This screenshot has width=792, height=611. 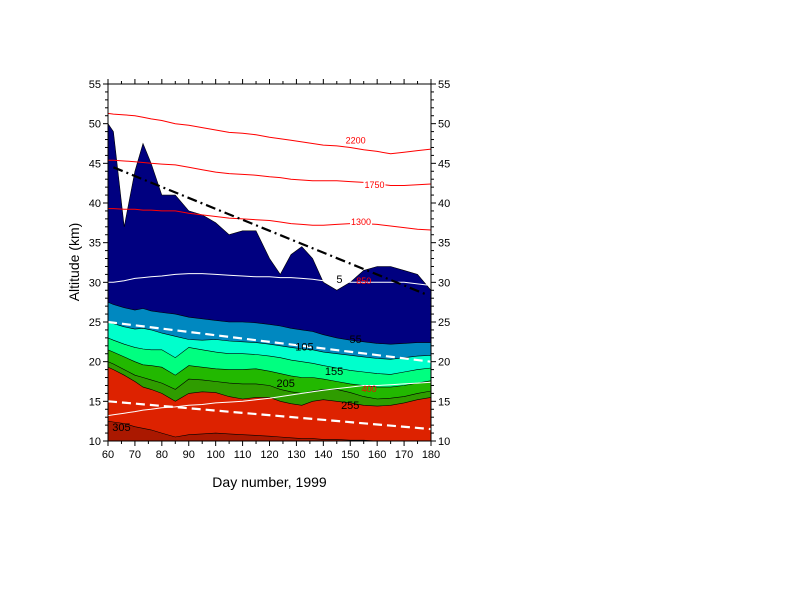 What do you see at coordinates (444, 363) in the screenshot?
I see `y-tick-label-right: 20` at bounding box center [444, 363].